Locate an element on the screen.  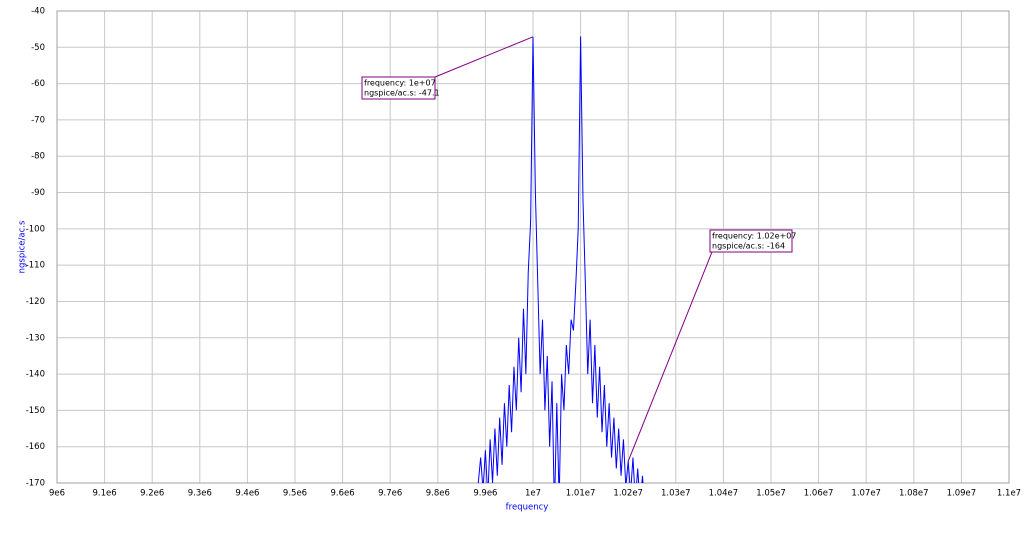
y-tick-label: -120 is located at coordinates (35, 302).